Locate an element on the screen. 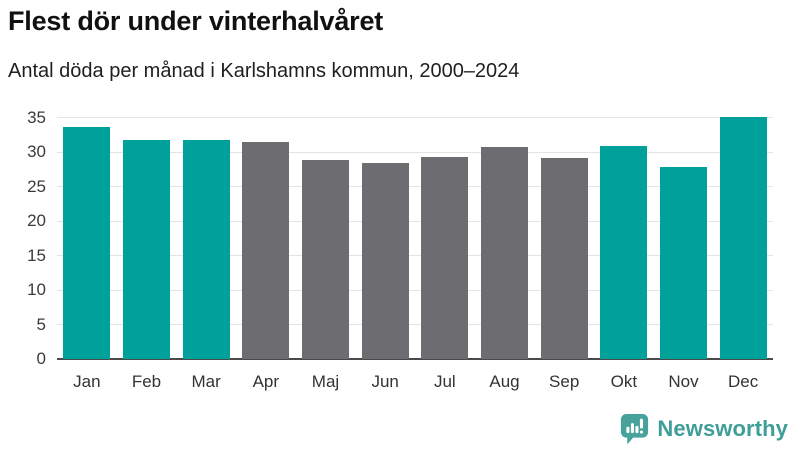 The image size is (800, 450). x-axis-line is located at coordinates (415, 359).